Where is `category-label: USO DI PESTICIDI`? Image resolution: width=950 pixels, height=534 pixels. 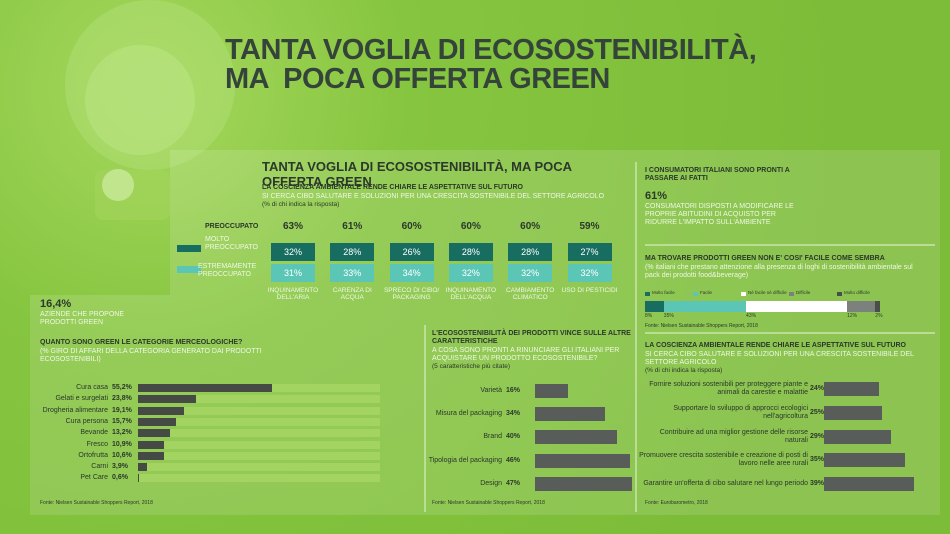
category-label: USO DI PESTICIDI is located at coordinates (589, 290).